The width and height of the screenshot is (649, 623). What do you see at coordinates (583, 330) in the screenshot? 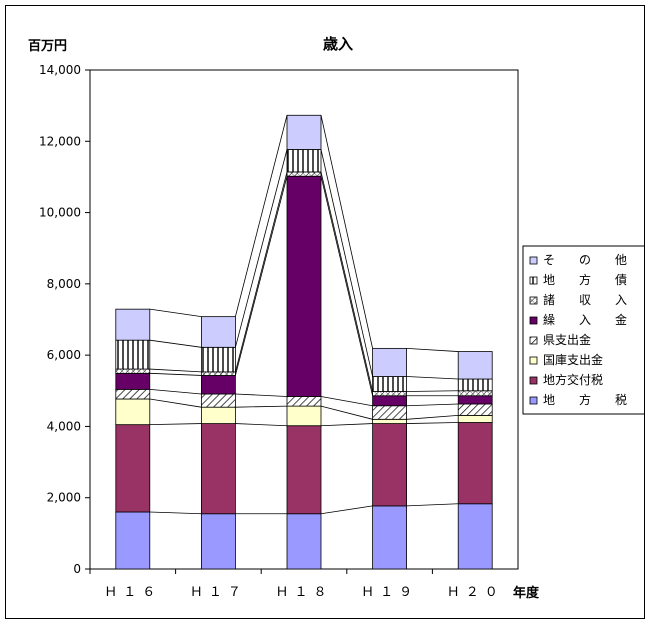
I see `legend-box` at bounding box center [583, 330].